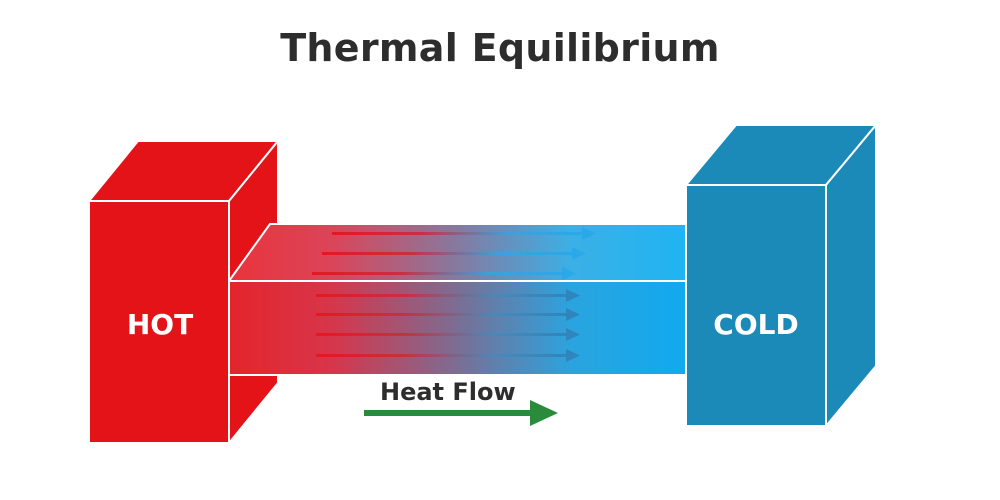  Describe the element at coordinates (448, 392) in the screenshot. I see `heat-flow-label: Heat Flow` at that location.